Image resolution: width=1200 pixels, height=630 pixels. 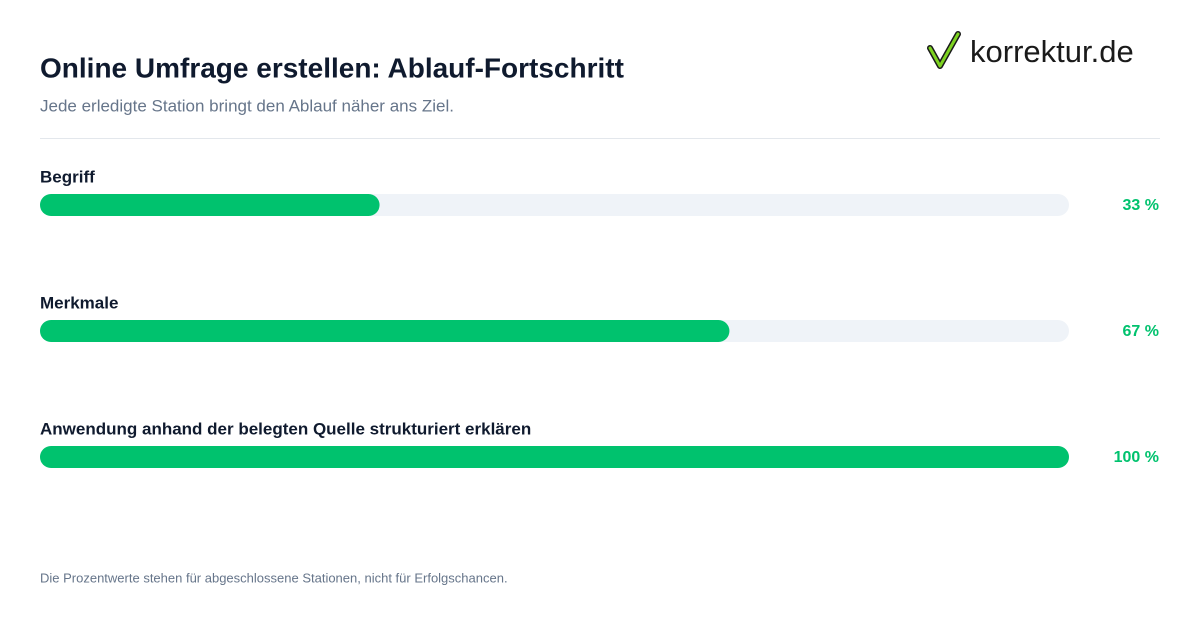 What do you see at coordinates (1136, 457) in the screenshot?
I see `value-label: 100 %` at bounding box center [1136, 457].